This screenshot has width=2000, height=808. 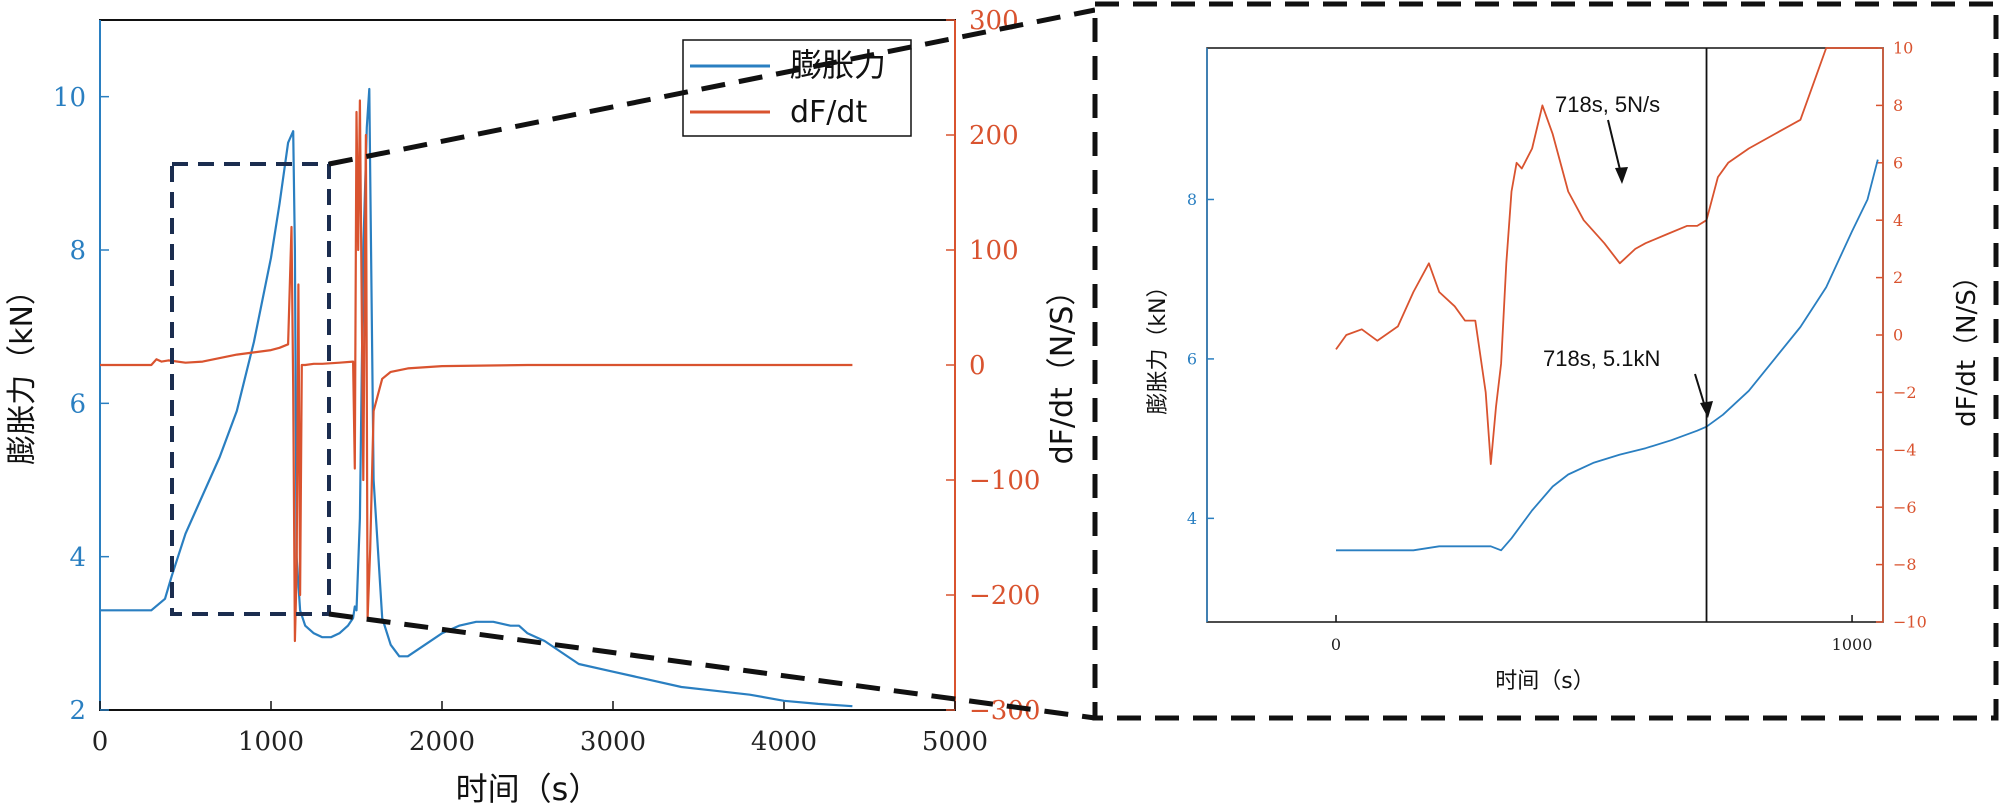 I want to click on annotation-force-arrowhead, so click(x=1706, y=409).